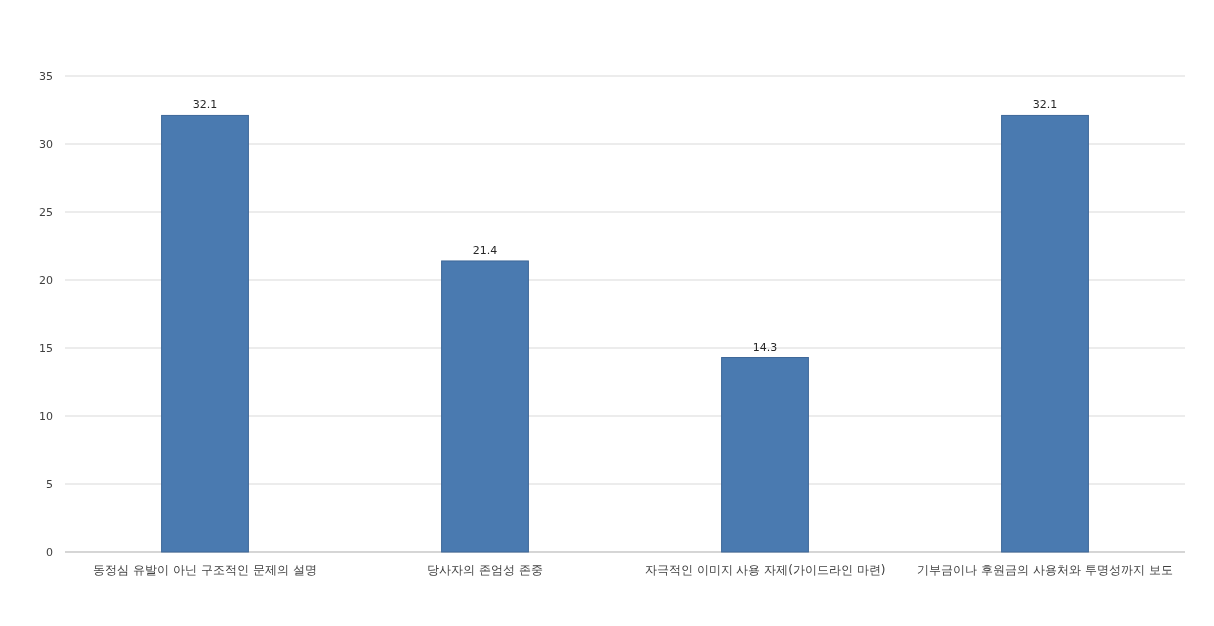  Describe the element at coordinates (46, 416) in the screenshot. I see `y-tick-label: 10` at that location.